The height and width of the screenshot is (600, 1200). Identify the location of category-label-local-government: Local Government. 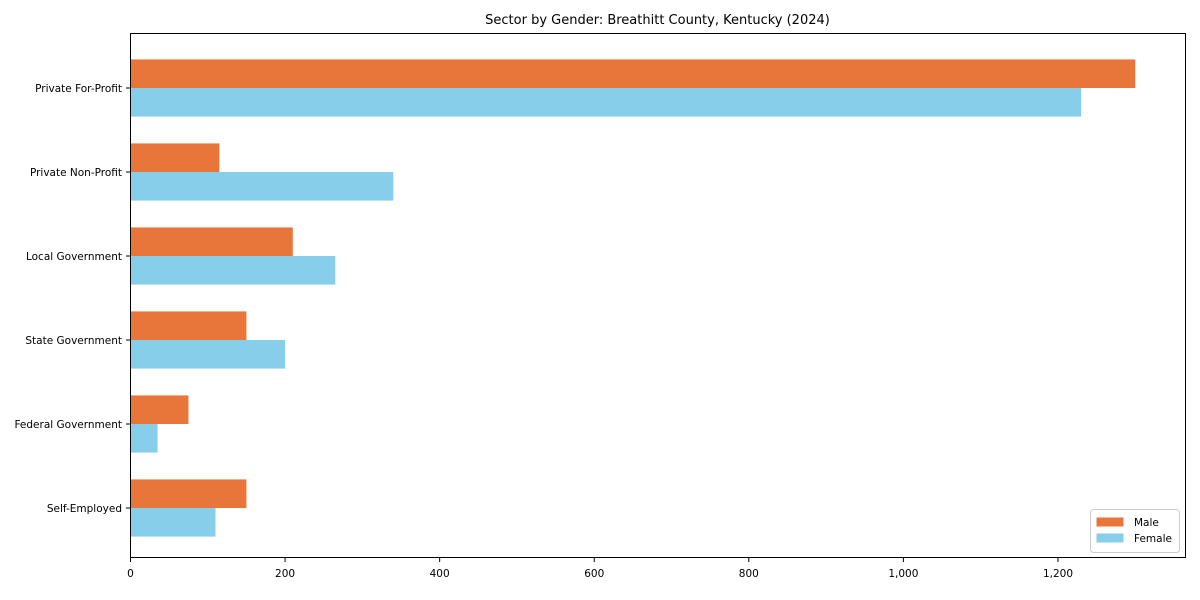
(74, 257).